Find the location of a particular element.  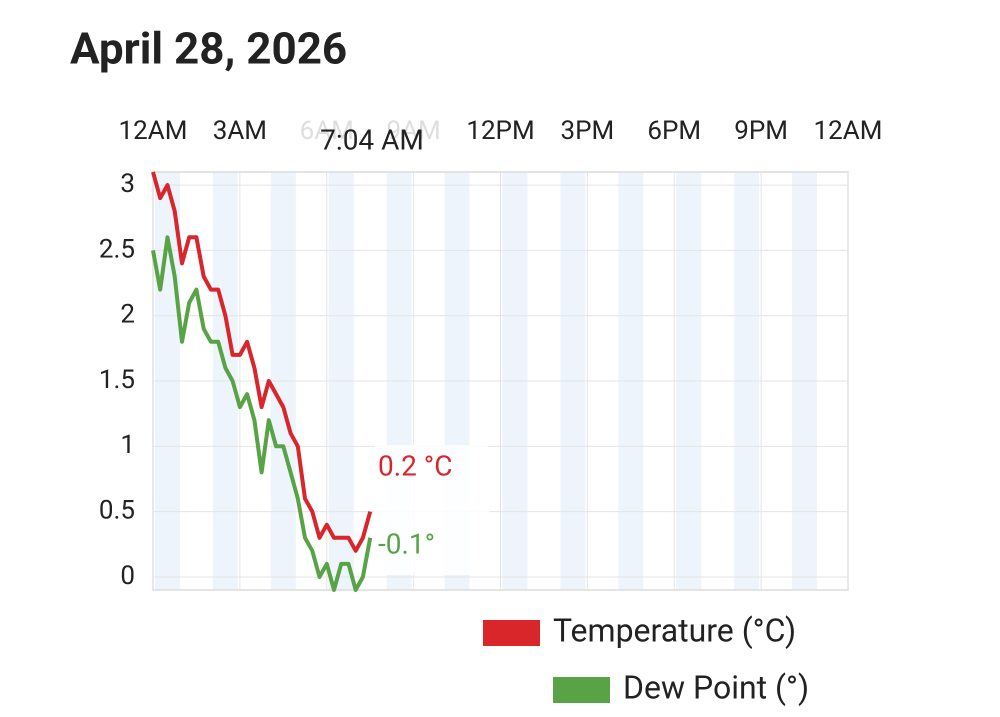

y-tick-label: 3 is located at coordinates (127, 184).